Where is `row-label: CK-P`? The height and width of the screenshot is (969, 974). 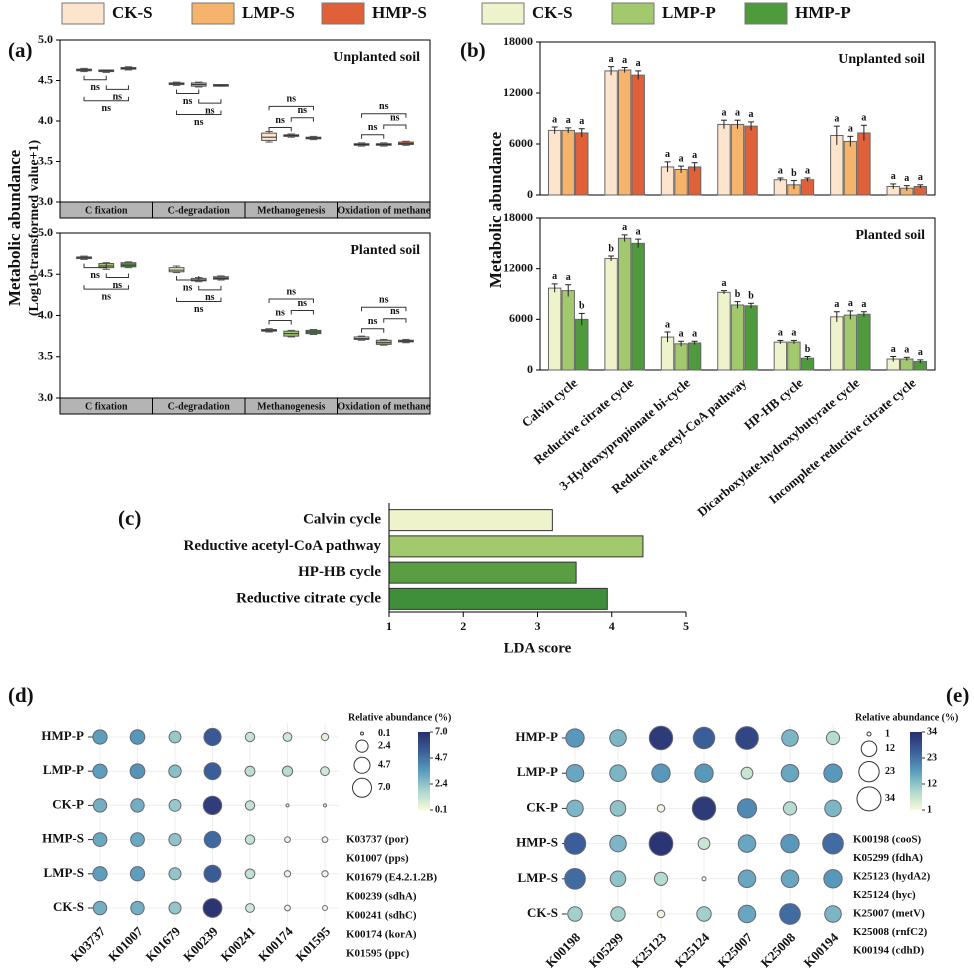
row-label: CK-P is located at coordinates (68, 803).